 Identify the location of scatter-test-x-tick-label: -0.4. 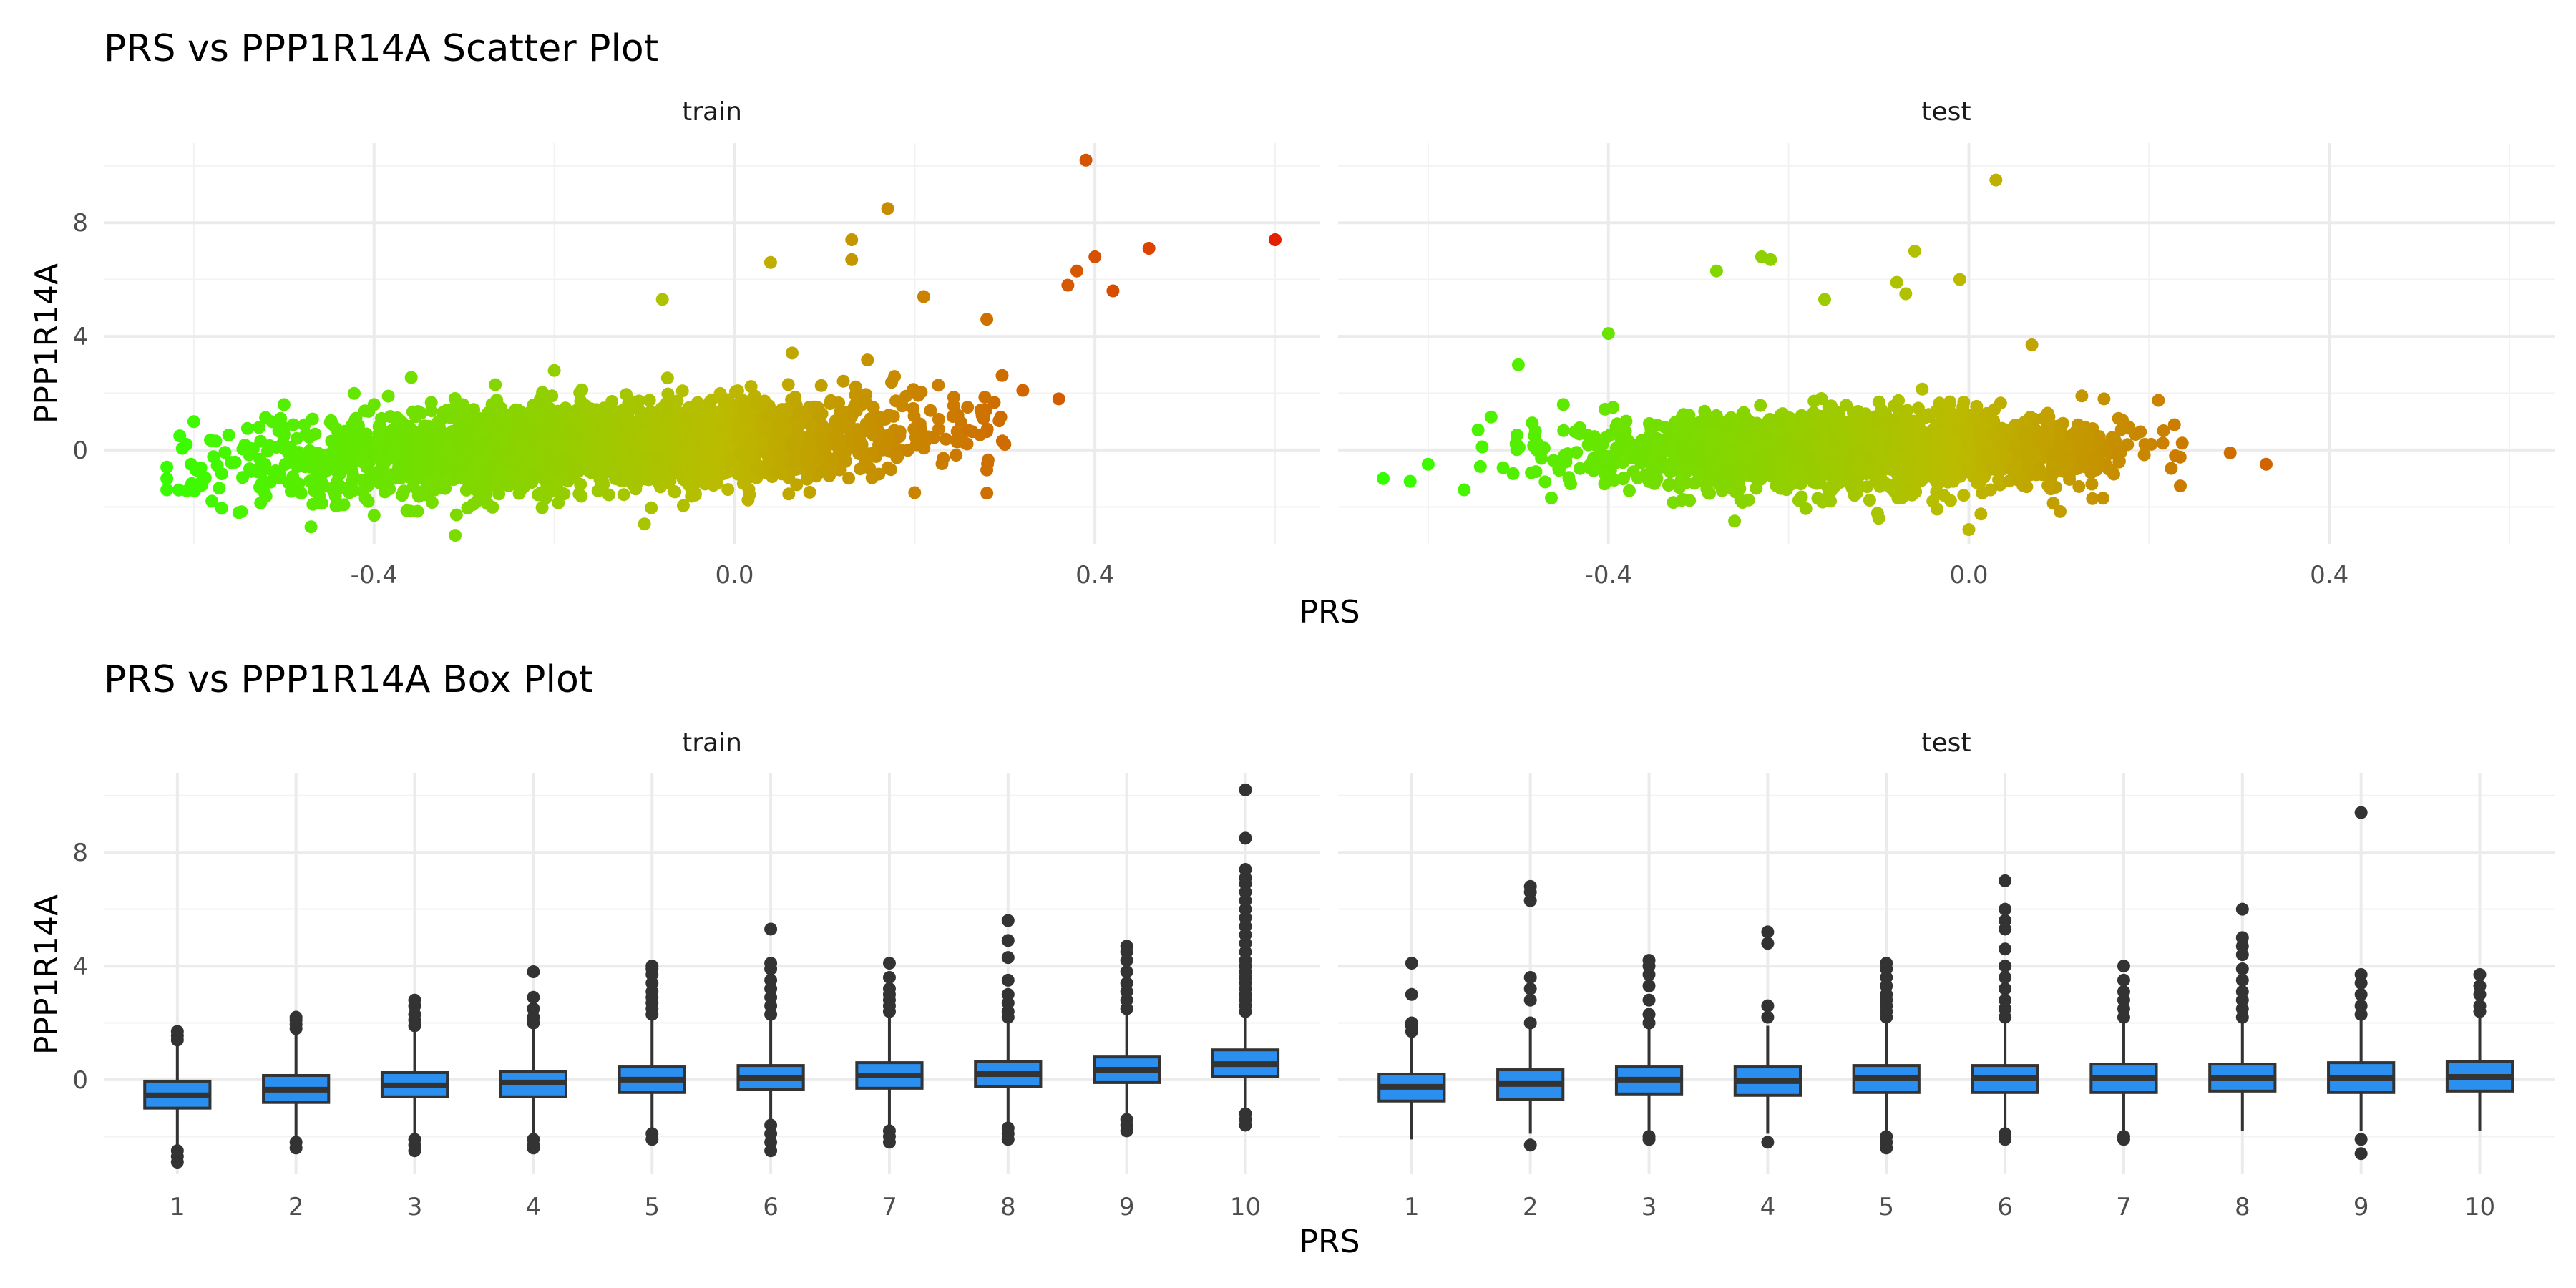
(1608, 575).